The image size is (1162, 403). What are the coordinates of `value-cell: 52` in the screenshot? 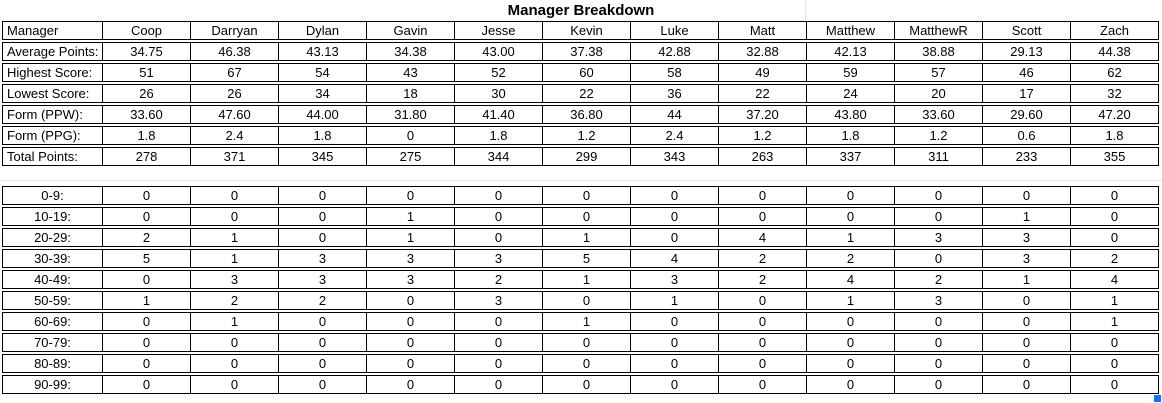 It's located at (499, 72).